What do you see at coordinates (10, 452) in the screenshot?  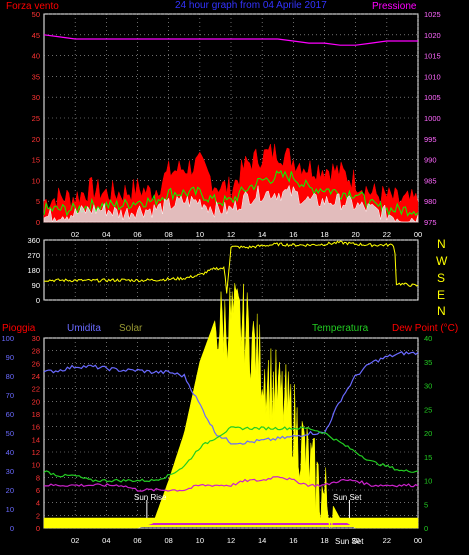 I see `humidity-tick-label: 40` at bounding box center [10, 452].